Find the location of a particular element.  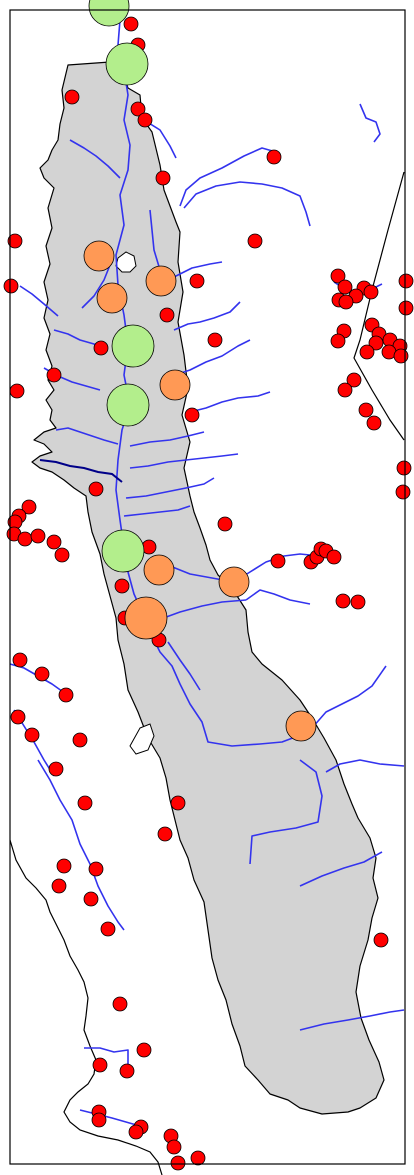

river-dark-layer is located at coordinates (81, 471).